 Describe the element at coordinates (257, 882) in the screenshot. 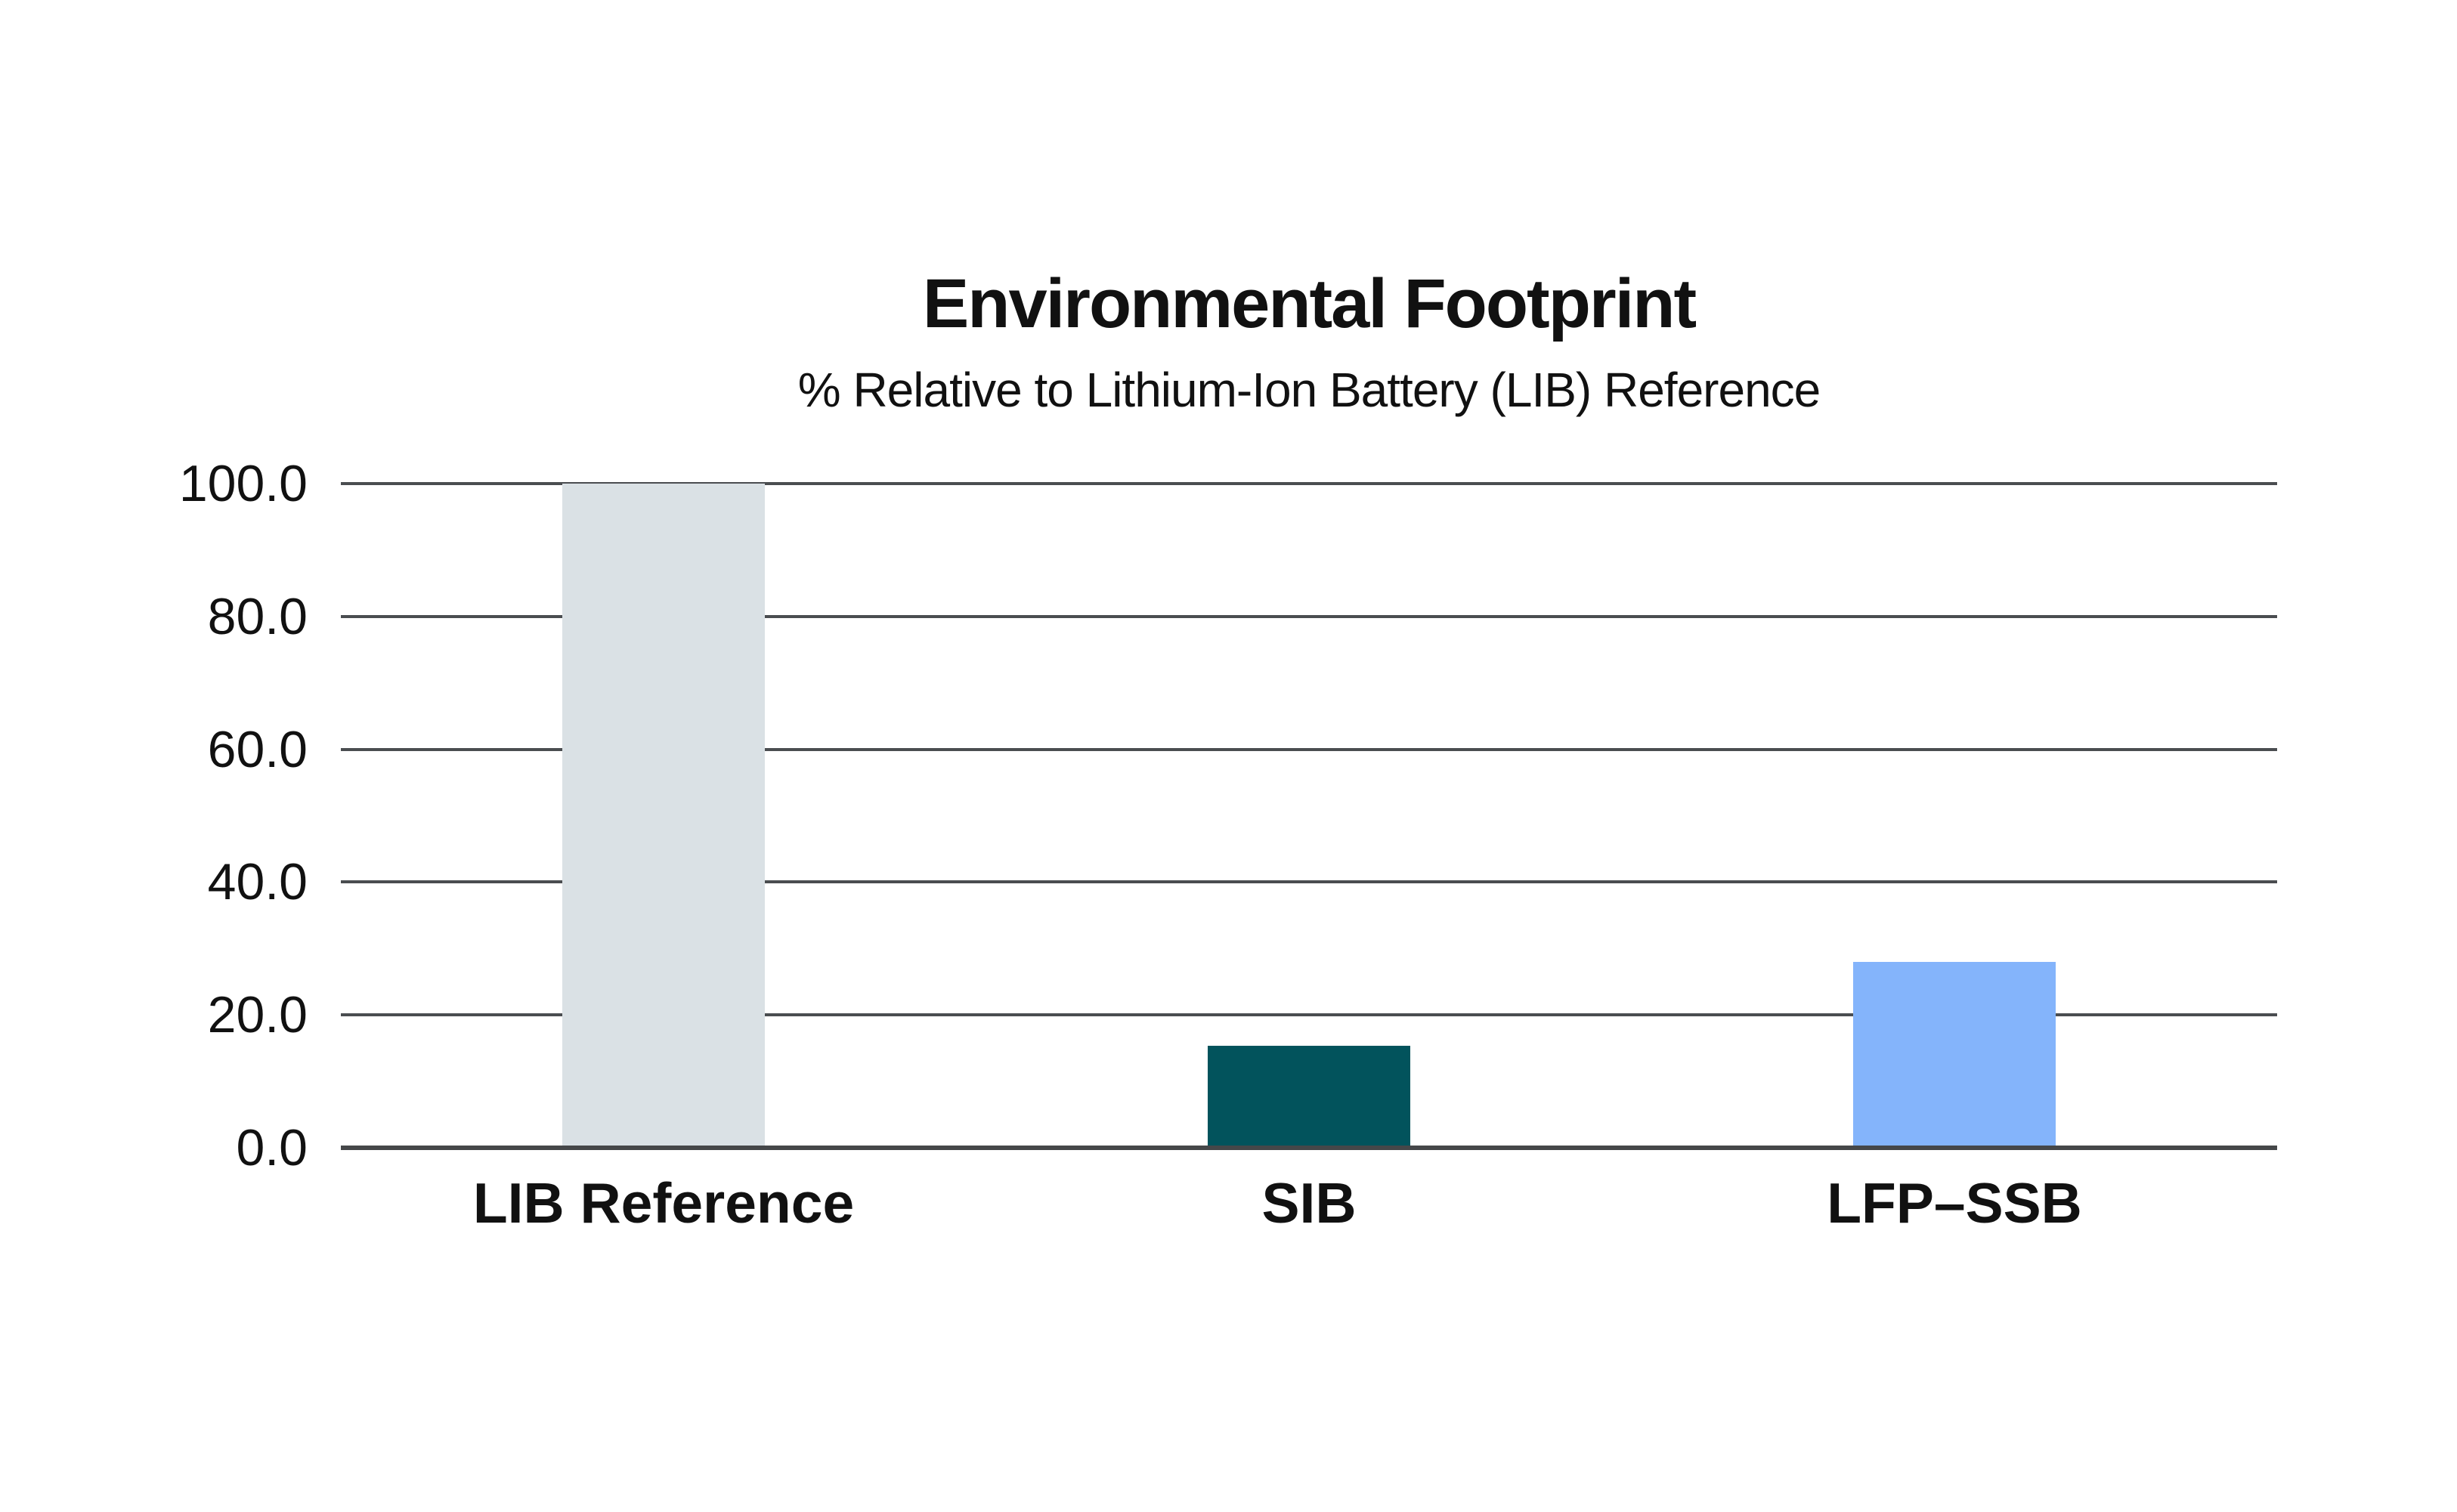

I see `y-tick-label-40.0: 40.0` at that location.